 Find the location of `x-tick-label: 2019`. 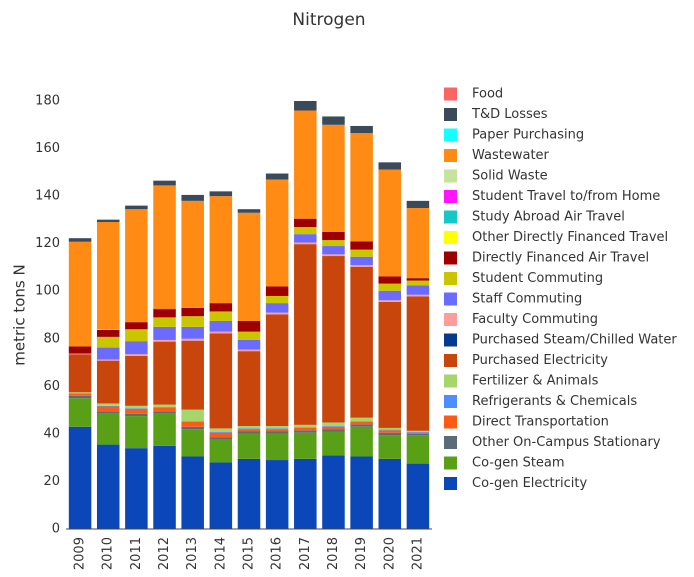

x-tick-label: 2019 is located at coordinates (361, 553).